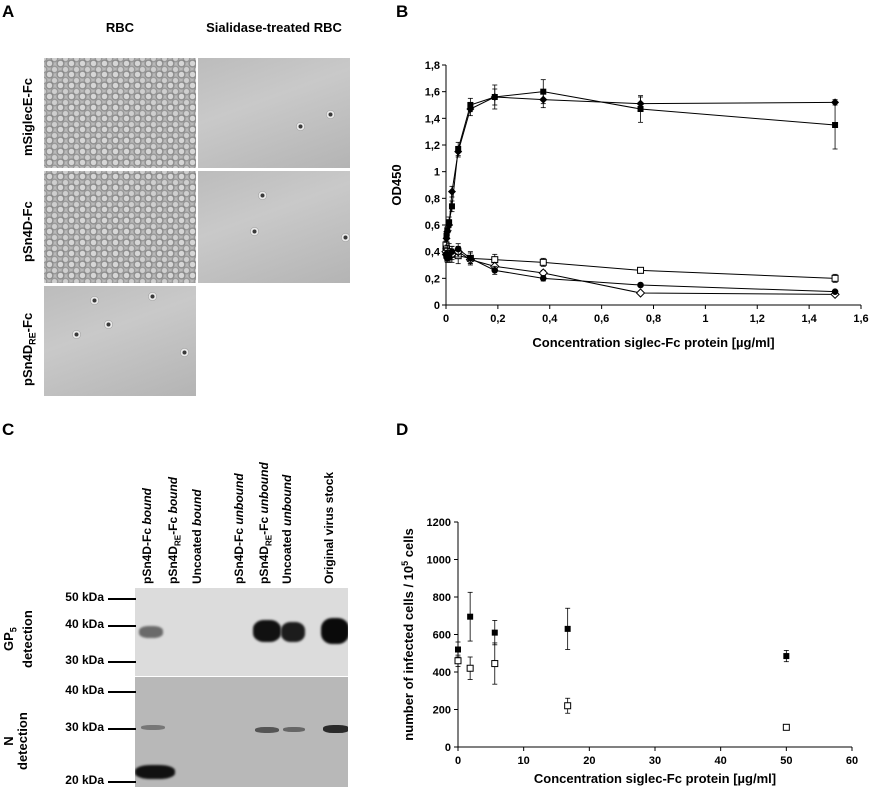  Describe the element at coordinates (265, 523) in the screenshot. I see `lane-label: pSn4DRE-Fc unbound` at that location.